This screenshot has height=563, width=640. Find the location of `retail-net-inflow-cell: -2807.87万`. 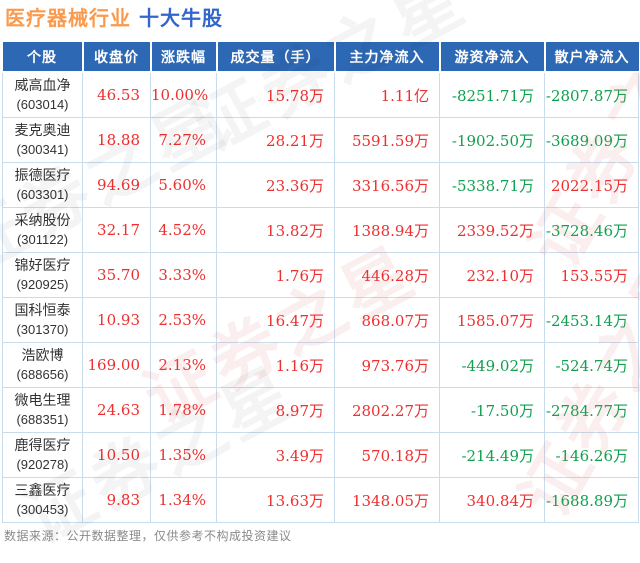

retail-net-inflow-cell: -2807.87万 is located at coordinates (591, 94).